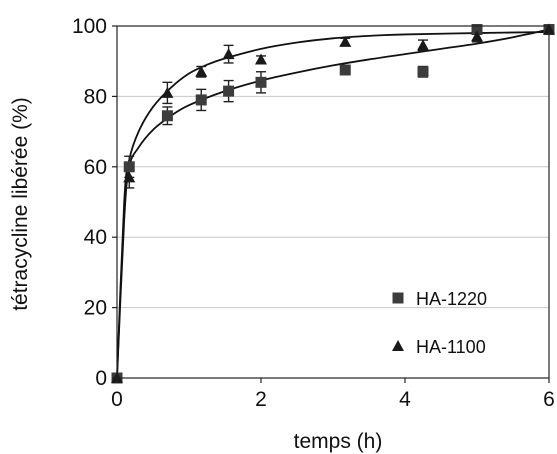 The height and width of the screenshot is (454, 557). Describe the element at coordinates (94, 202) in the screenshot. I see `y-axis-ticks: 0 20 40 60 80 100` at that location.